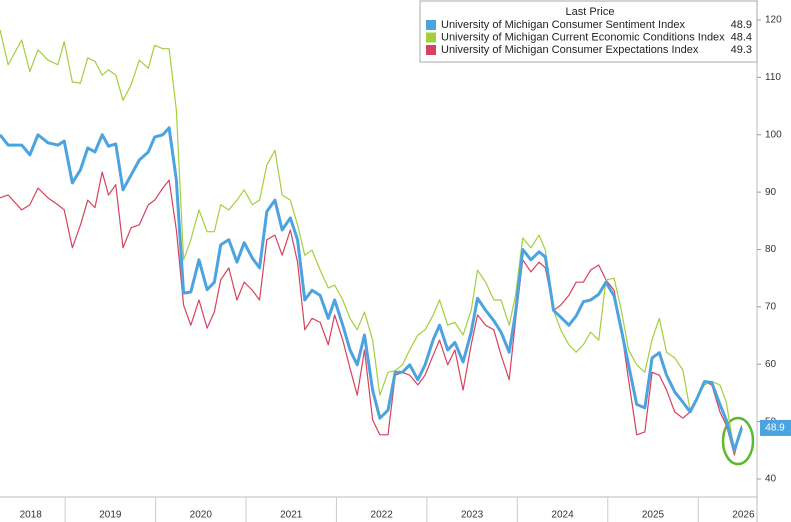  I want to click on legend-title: Last Price, so click(590, 12).